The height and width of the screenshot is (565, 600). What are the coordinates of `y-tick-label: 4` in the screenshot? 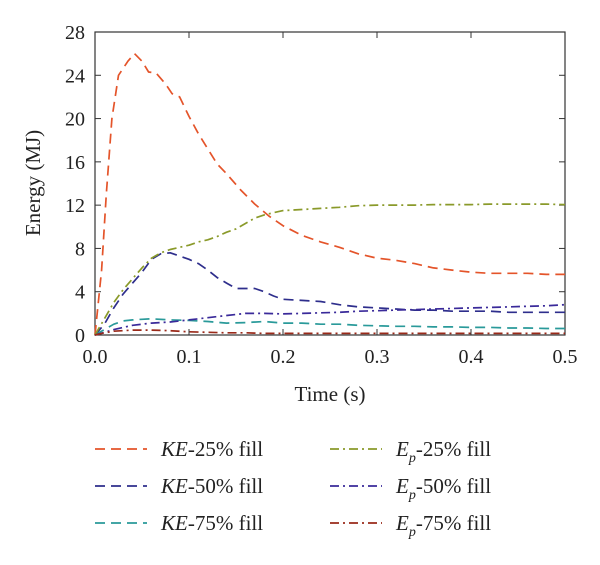 It's located at (80, 293).